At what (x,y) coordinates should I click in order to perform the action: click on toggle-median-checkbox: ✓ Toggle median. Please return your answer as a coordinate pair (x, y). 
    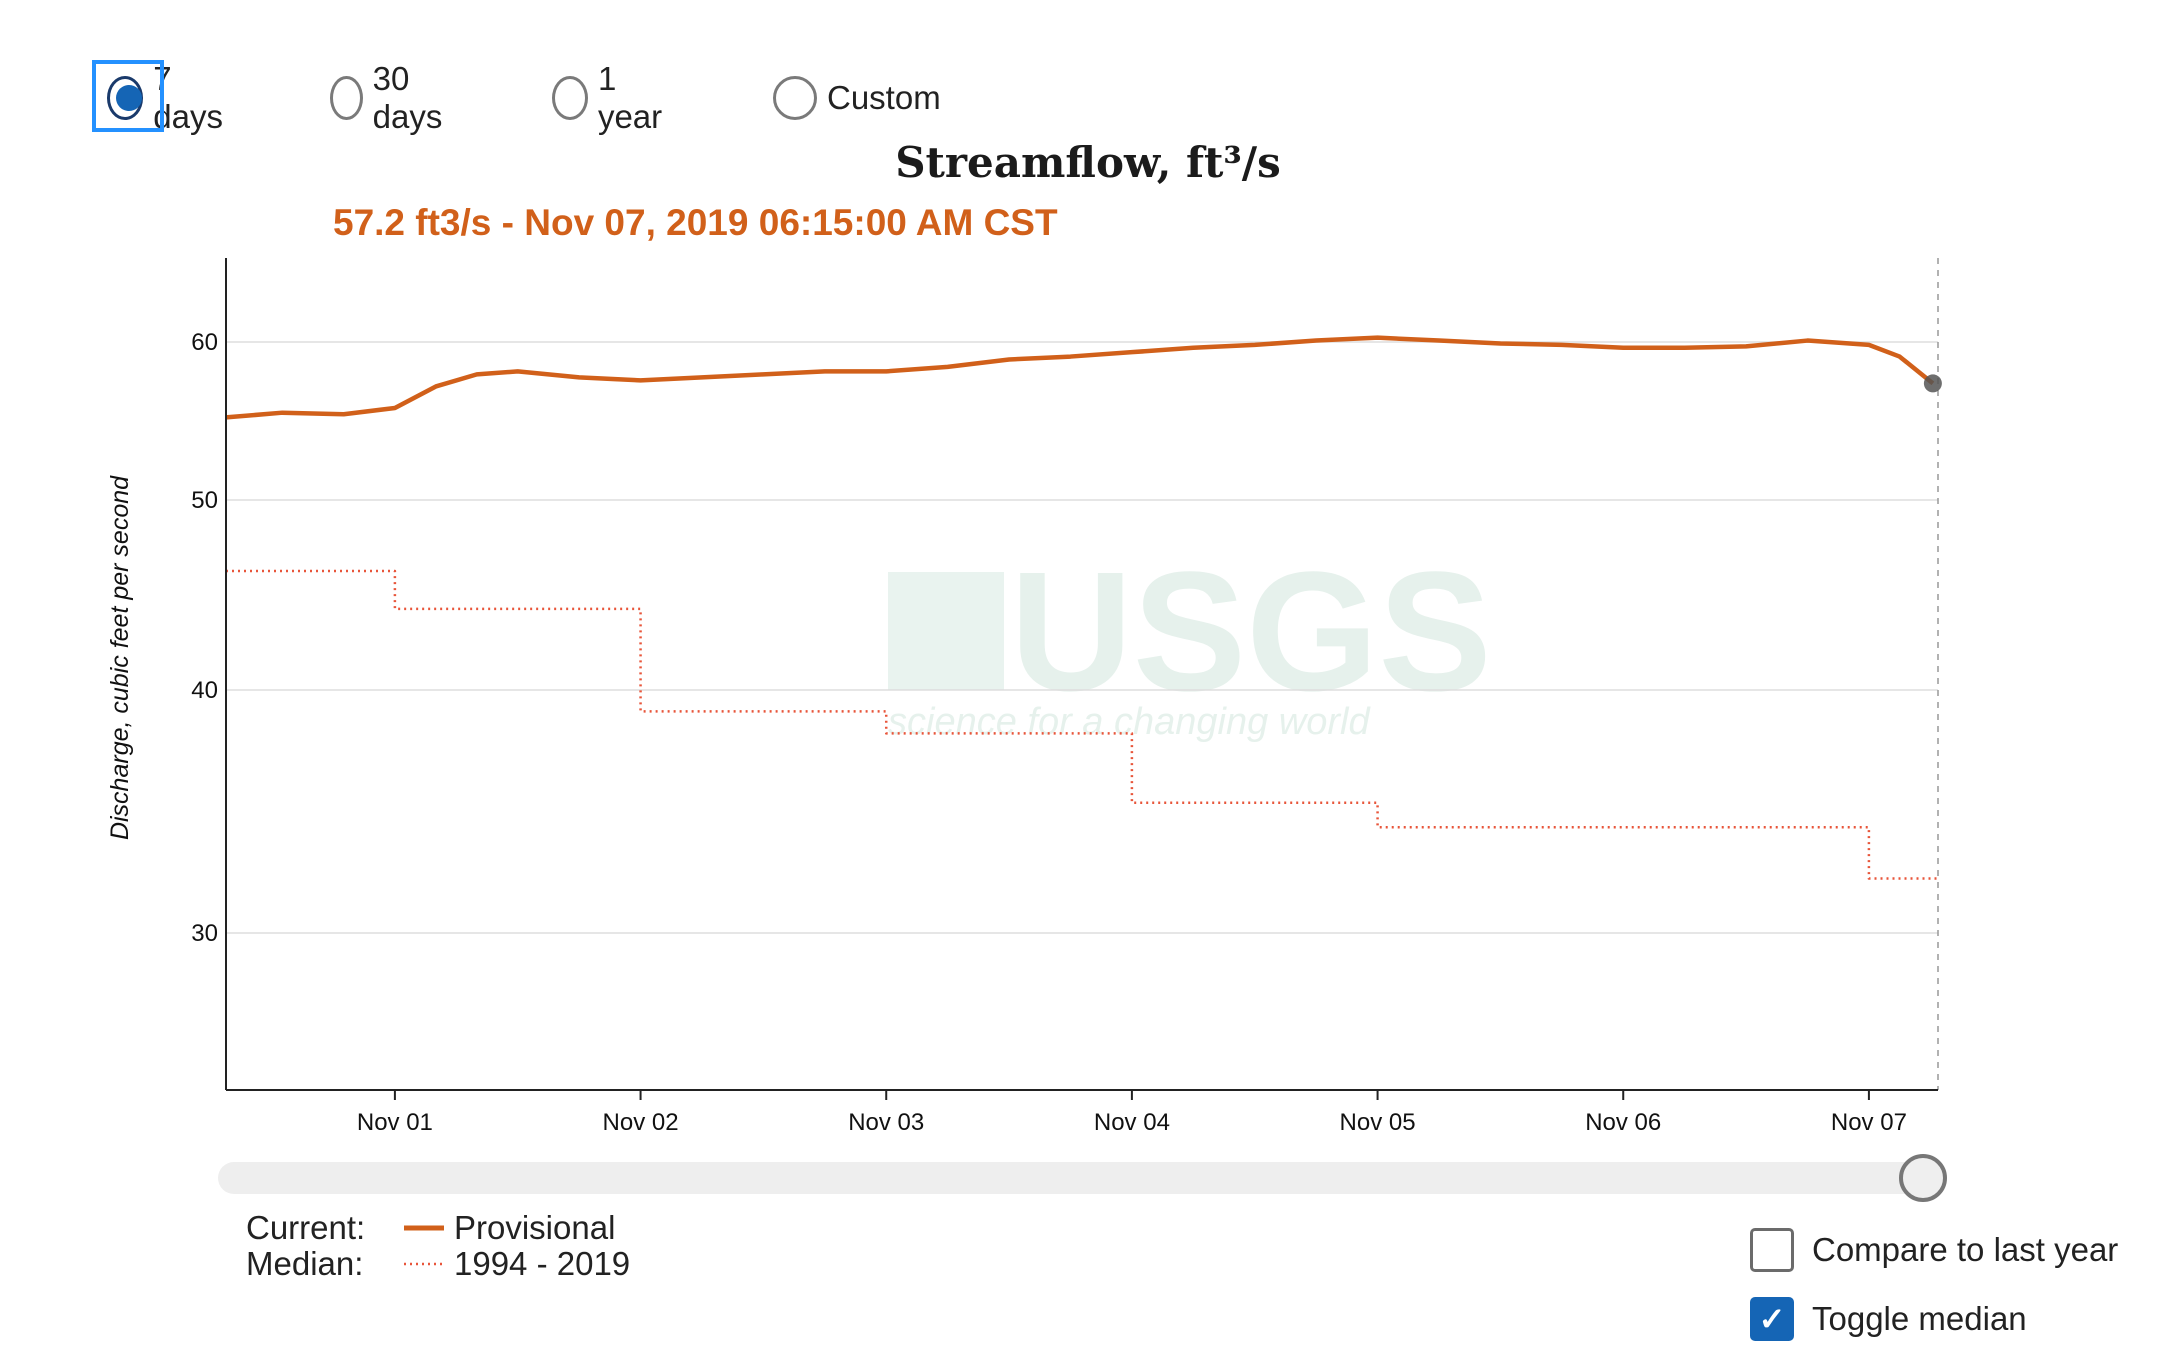
    Looking at the image, I should click on (1888, 1319).